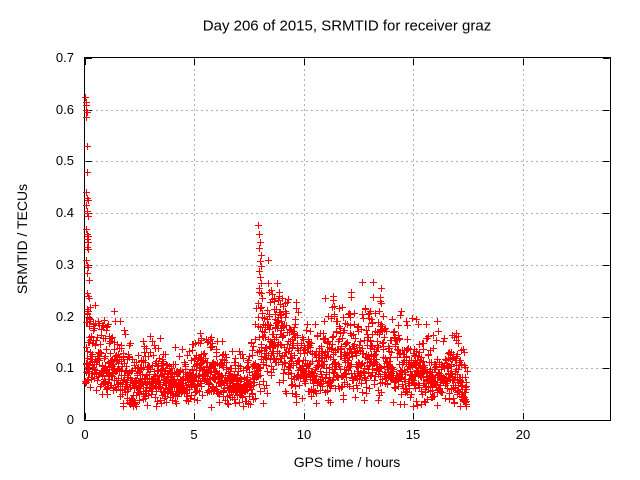  What do you see at coordinates (304, 434) in the screenshot?
I see `x-tick-label: 10` at bounding box center [304, 434].